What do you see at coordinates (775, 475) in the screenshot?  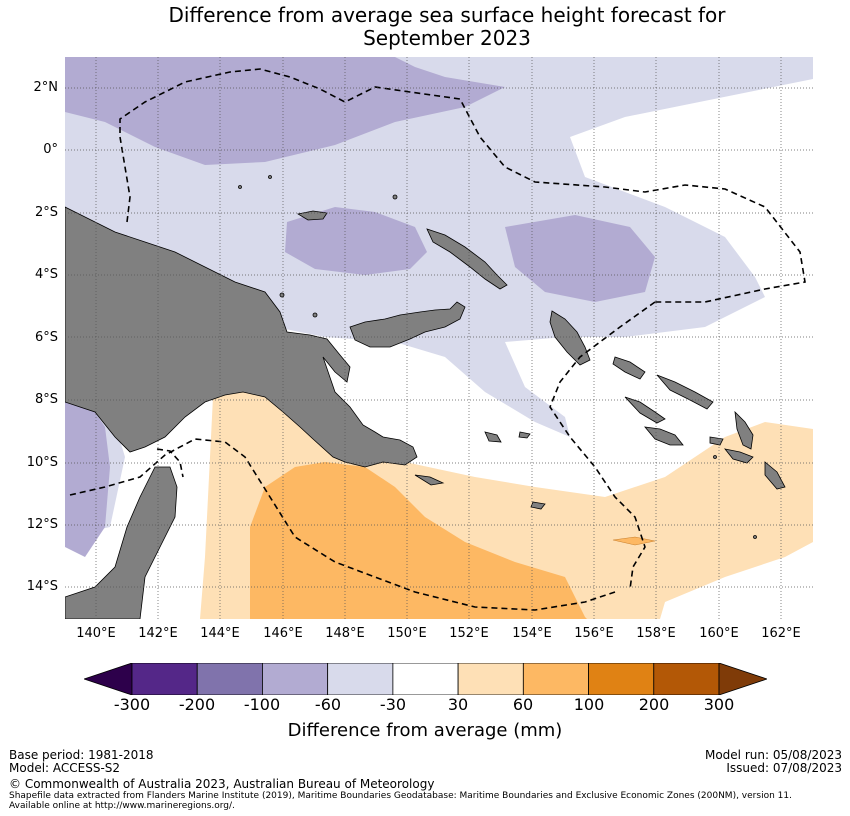 I see `land-santa-cruz` at bounding box center [775, 475].